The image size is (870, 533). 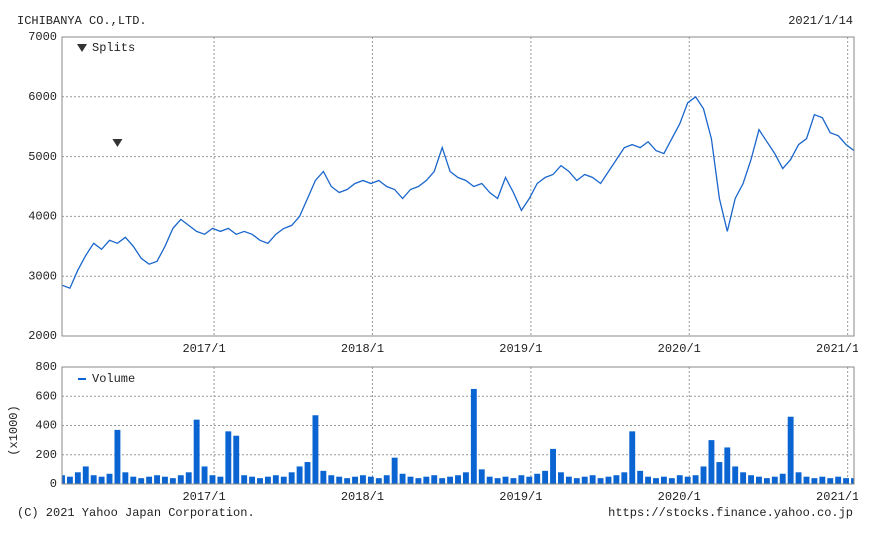 I want to click on y-tick-label: 5000, so click(x=42, y=157).